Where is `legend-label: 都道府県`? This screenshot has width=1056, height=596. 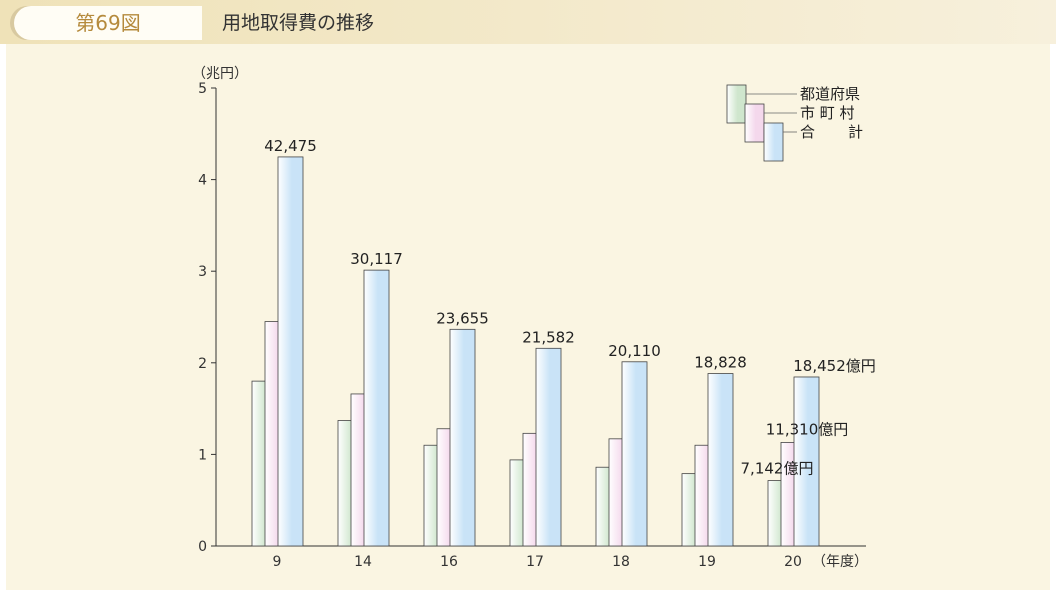
legend-label: 都道府県 is located at coordinates (830, 94).